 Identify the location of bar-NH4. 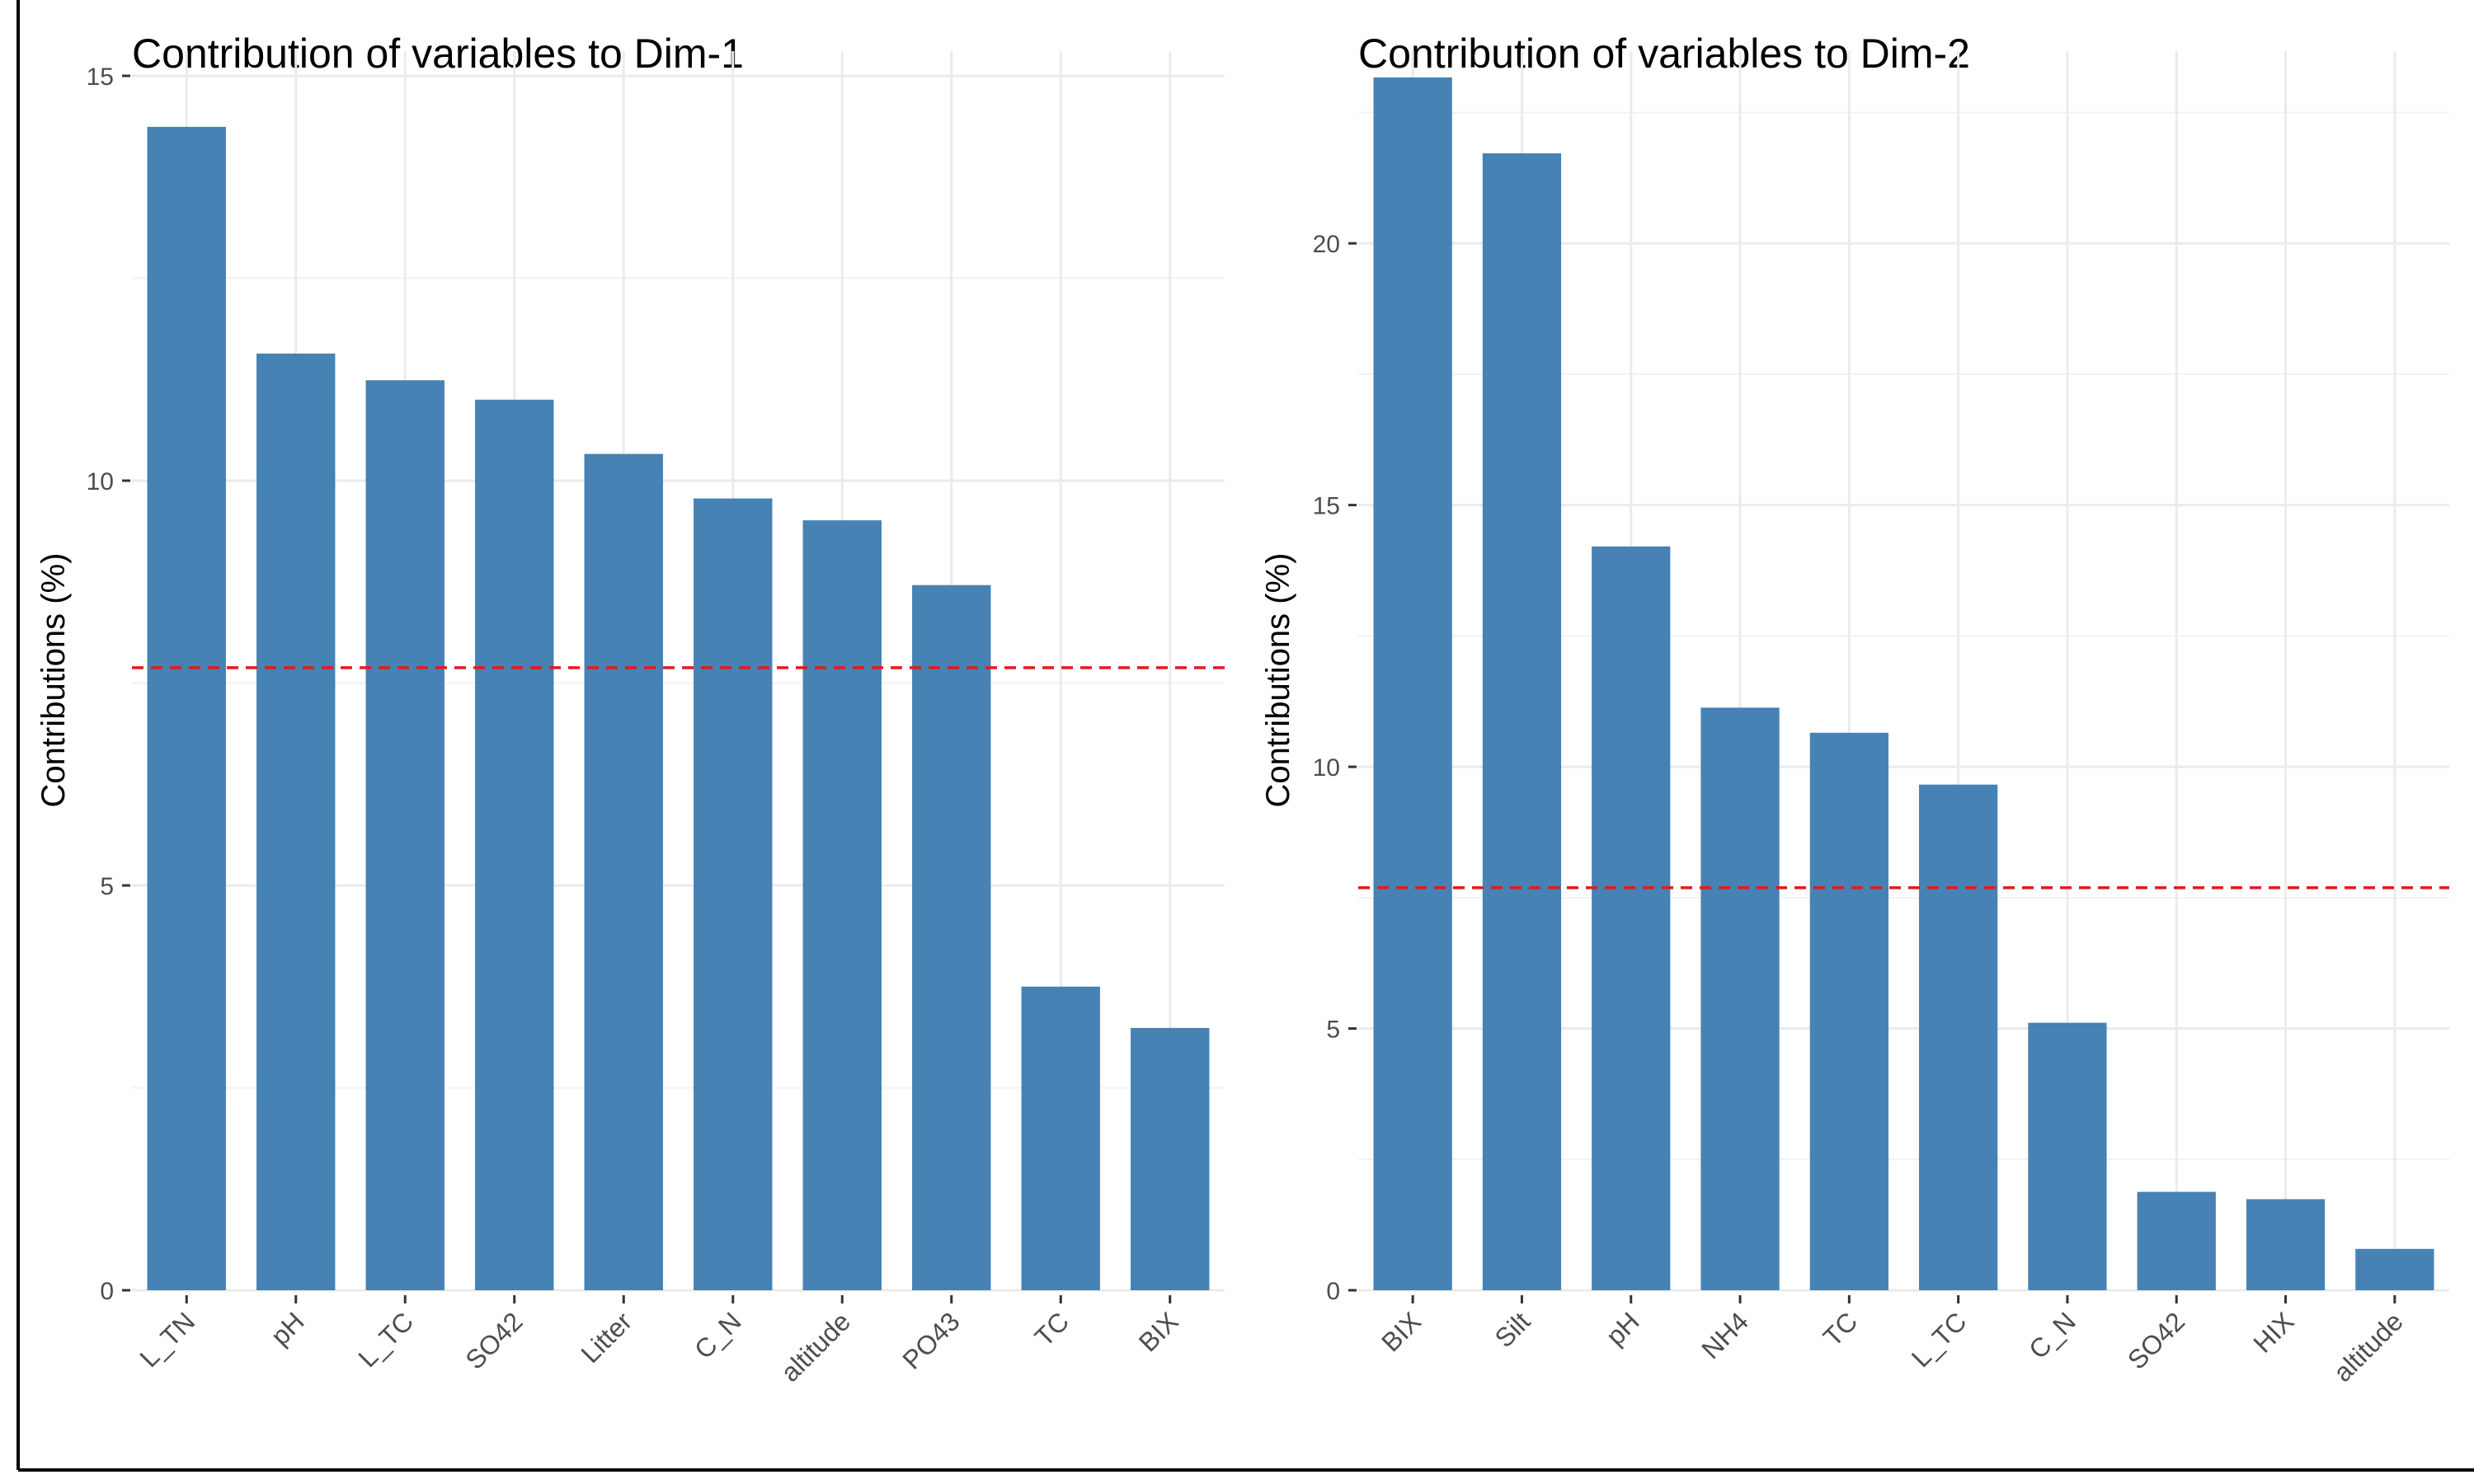
(1740, 998).